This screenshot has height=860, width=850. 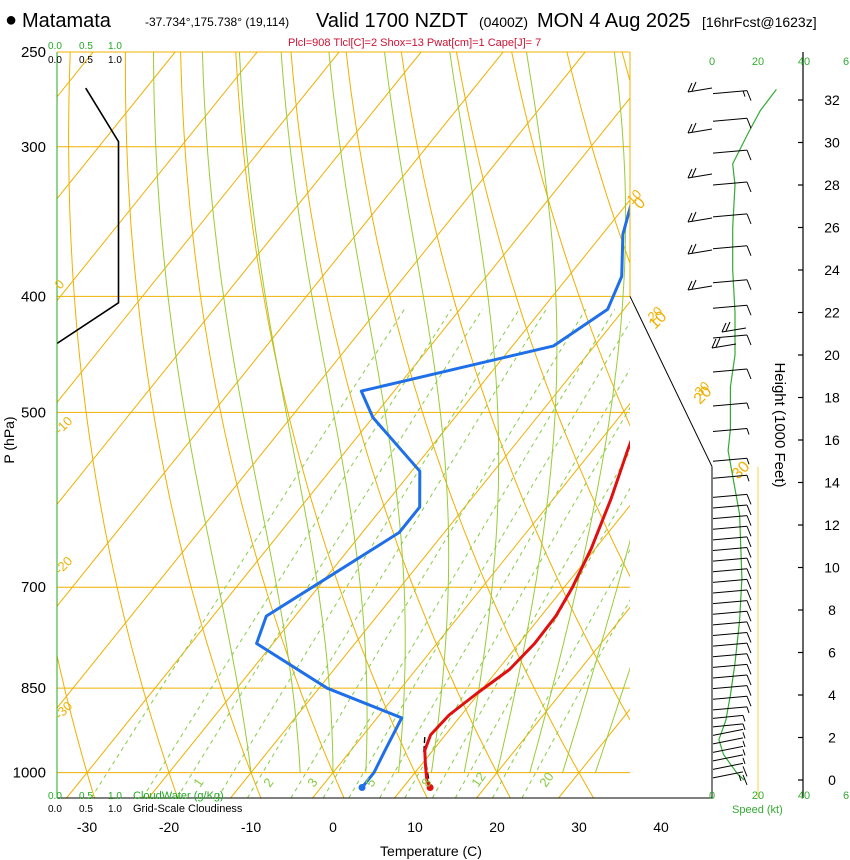 What do you see at coordinates (661, 827) in the screenshot?
I see `x-tick-label: 40` at bounding box center [661, 827].